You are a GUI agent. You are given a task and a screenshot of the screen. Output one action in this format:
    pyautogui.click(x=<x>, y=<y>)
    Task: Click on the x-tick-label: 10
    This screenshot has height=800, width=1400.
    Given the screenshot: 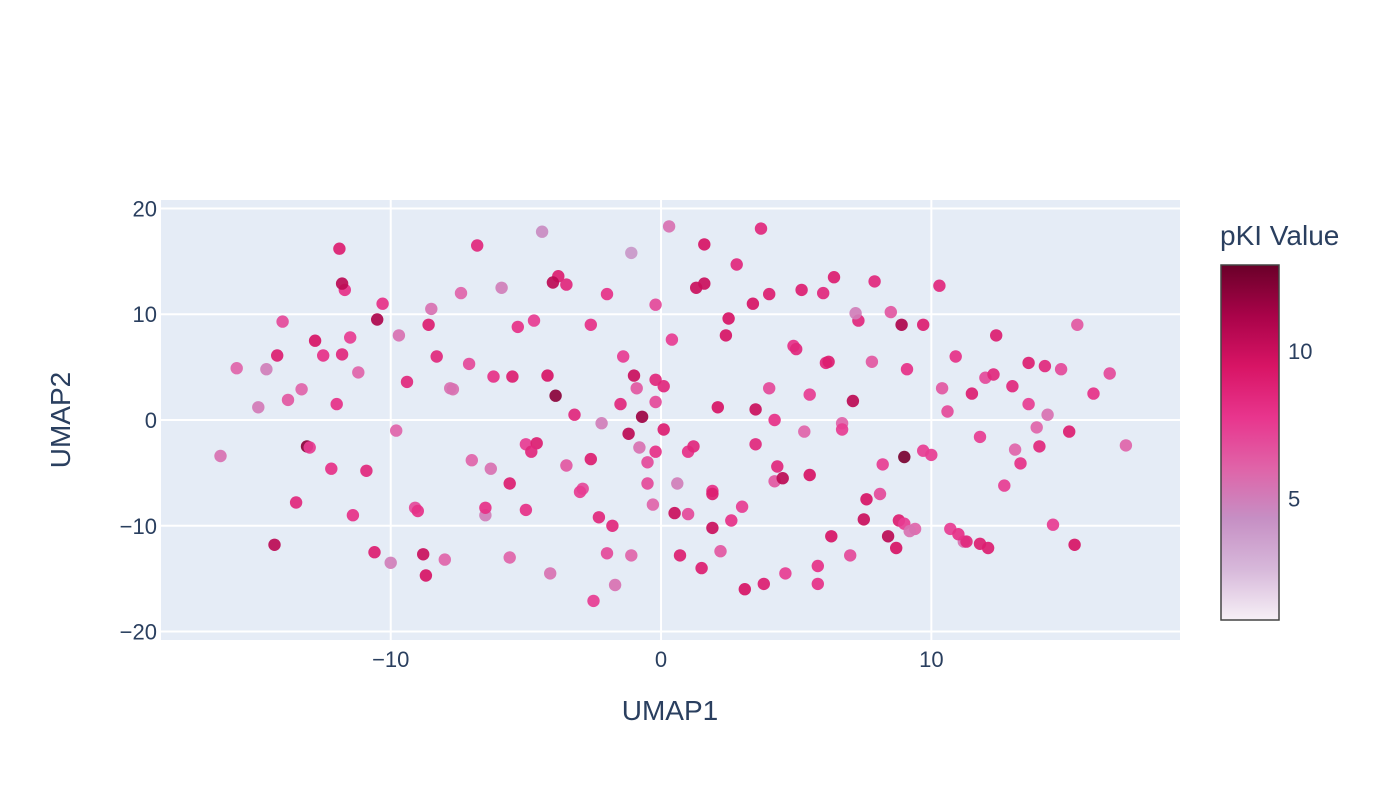 What is the action you would take?
    pyautogui.click(x=931, y=659)
    